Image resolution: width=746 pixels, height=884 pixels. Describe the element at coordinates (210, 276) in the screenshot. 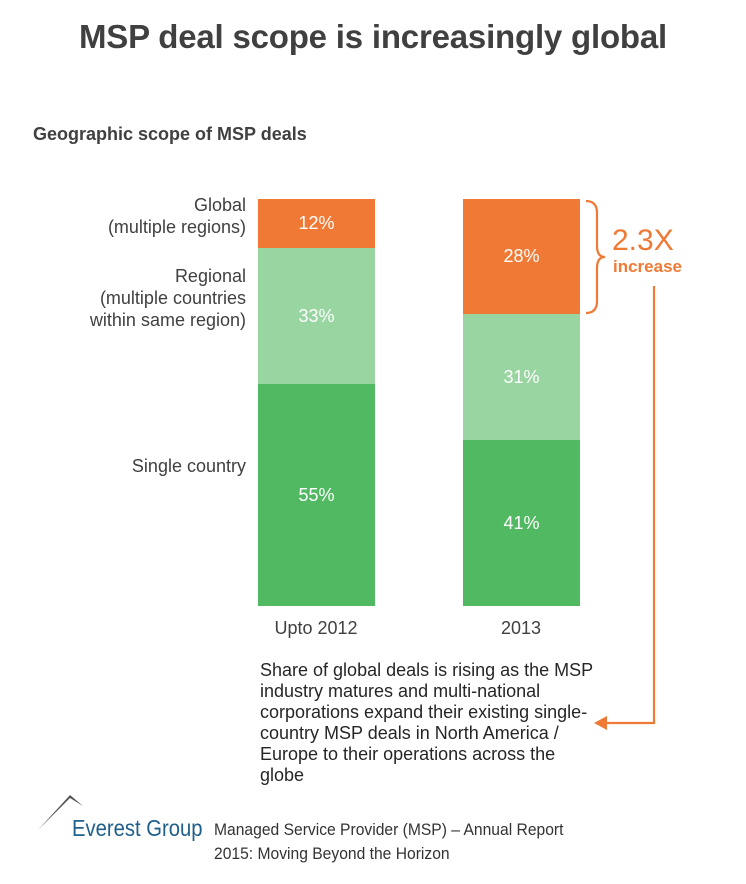

I see `legend-regional-line1: Regional` at that location.